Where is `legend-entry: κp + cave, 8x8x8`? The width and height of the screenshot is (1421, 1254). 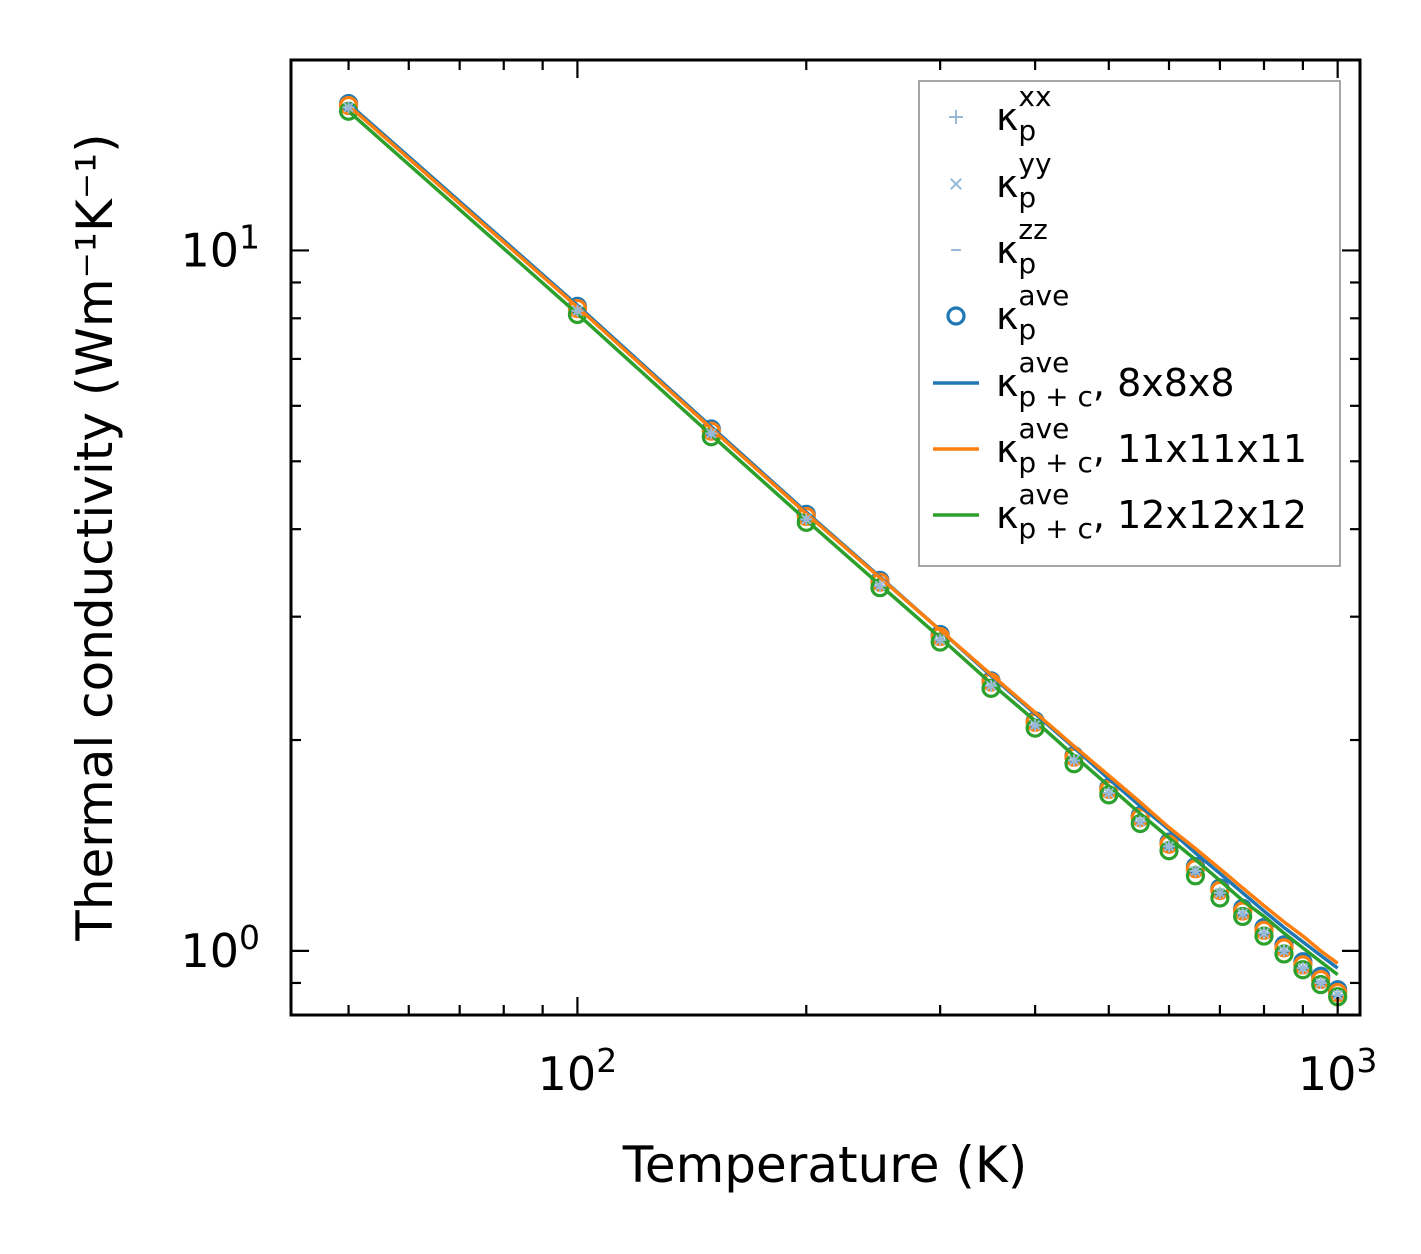 legend-entry: κp + cave, 8x8x8 is located at coordinates (1084, 379).